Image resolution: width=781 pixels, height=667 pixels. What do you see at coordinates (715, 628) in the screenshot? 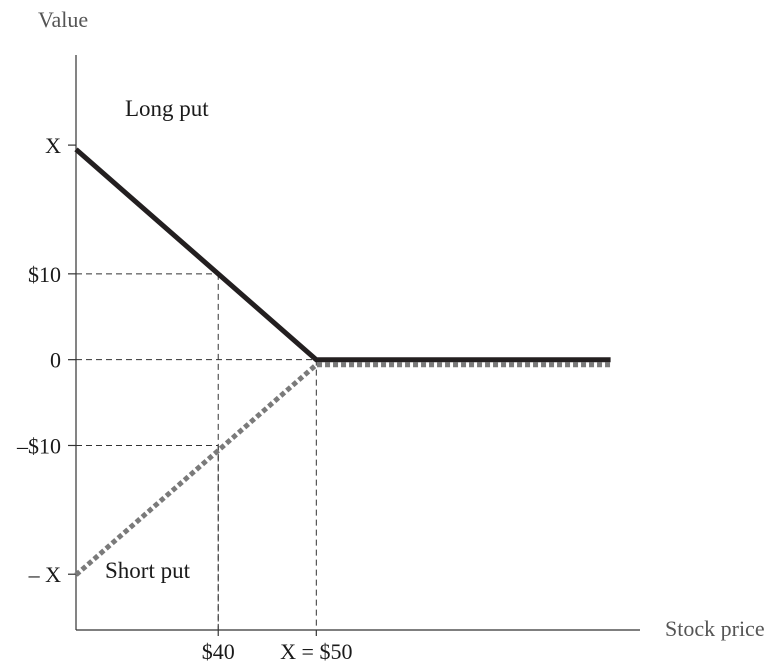
I see `x-axis-title: Stock price` at bounding box center [715, 628].